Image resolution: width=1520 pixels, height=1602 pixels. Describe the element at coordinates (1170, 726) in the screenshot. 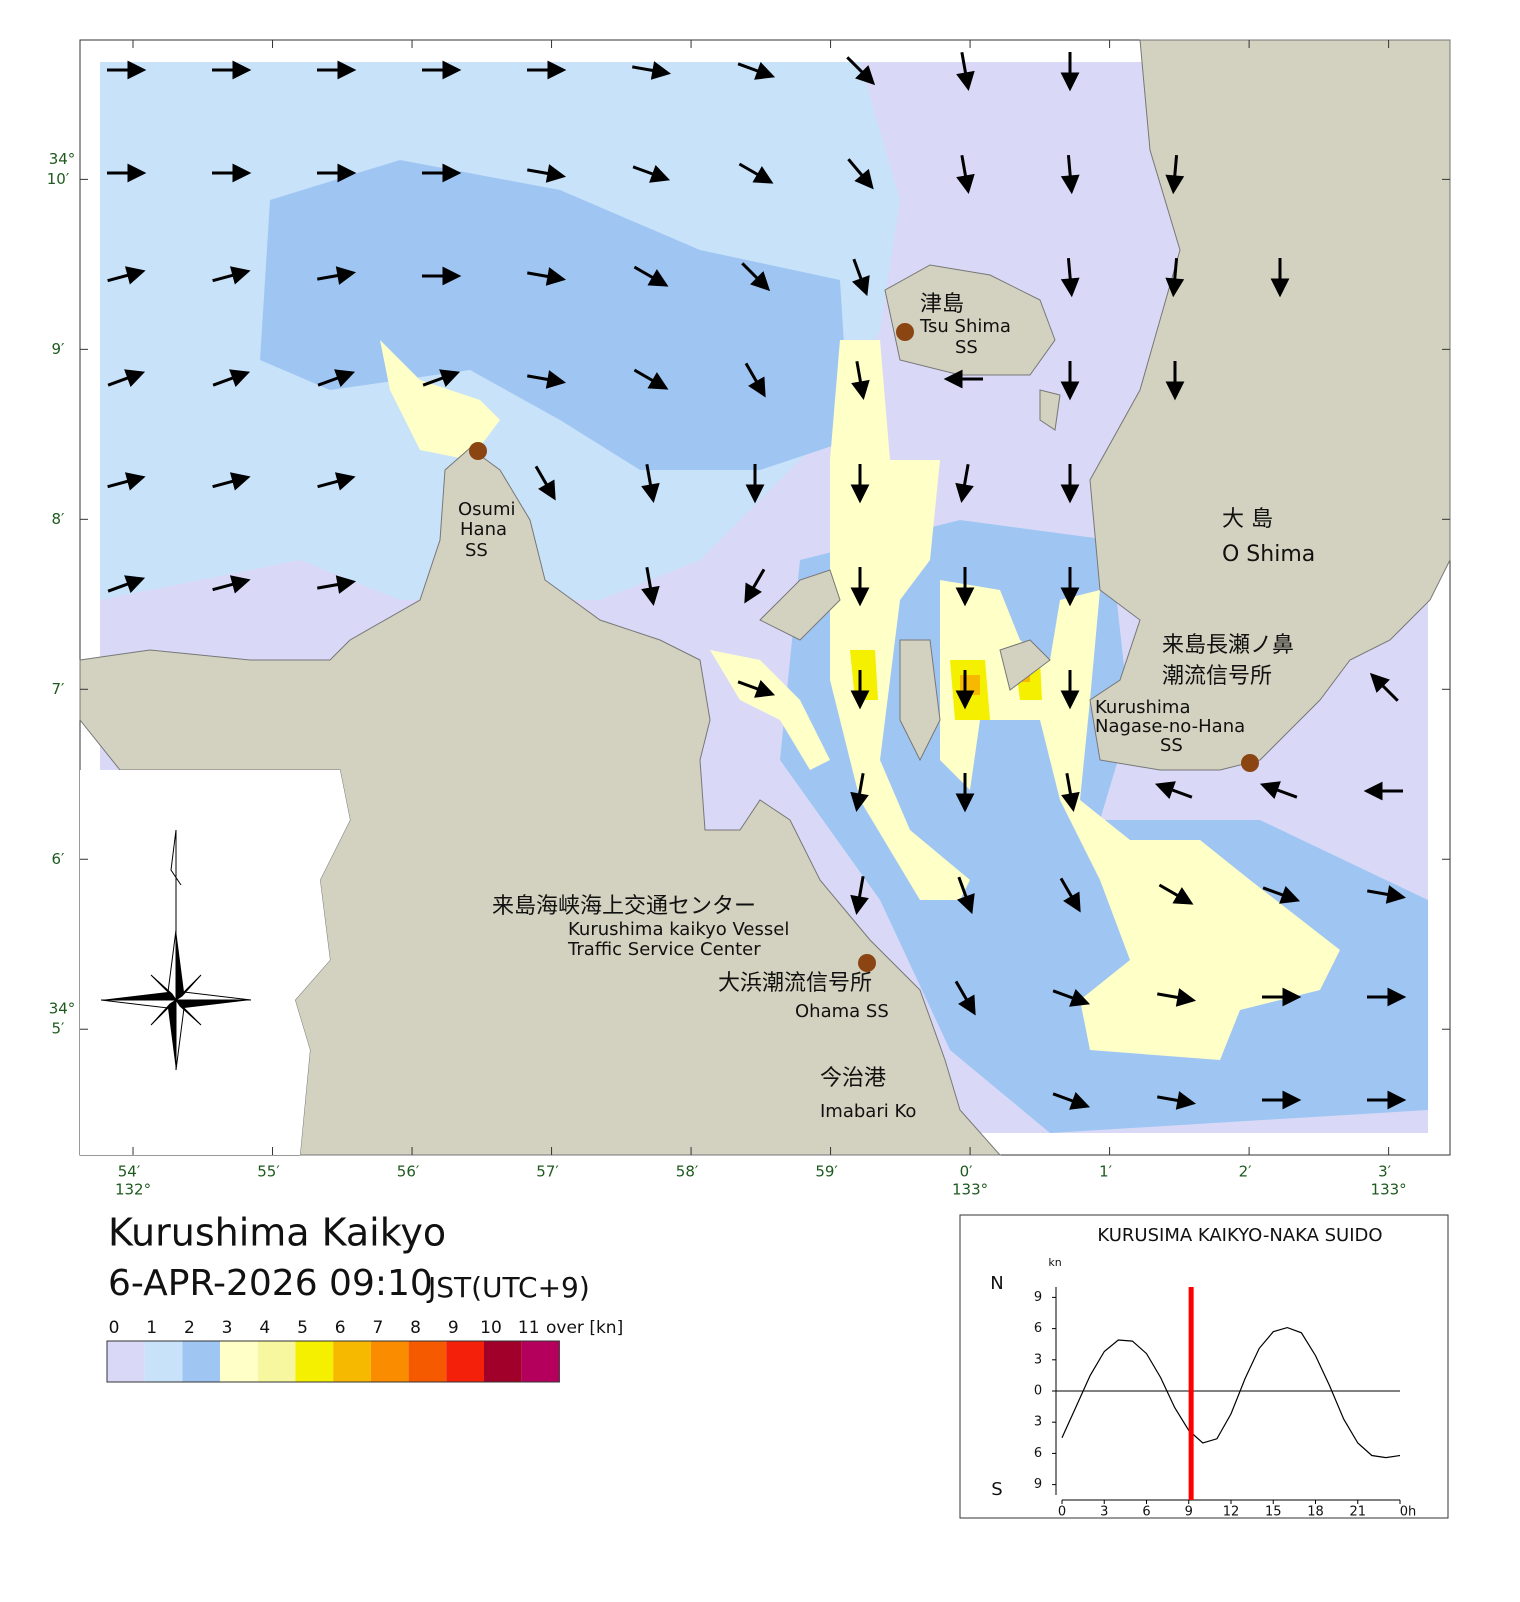

I see `place-label: Nagase-no-Hana` at that location.